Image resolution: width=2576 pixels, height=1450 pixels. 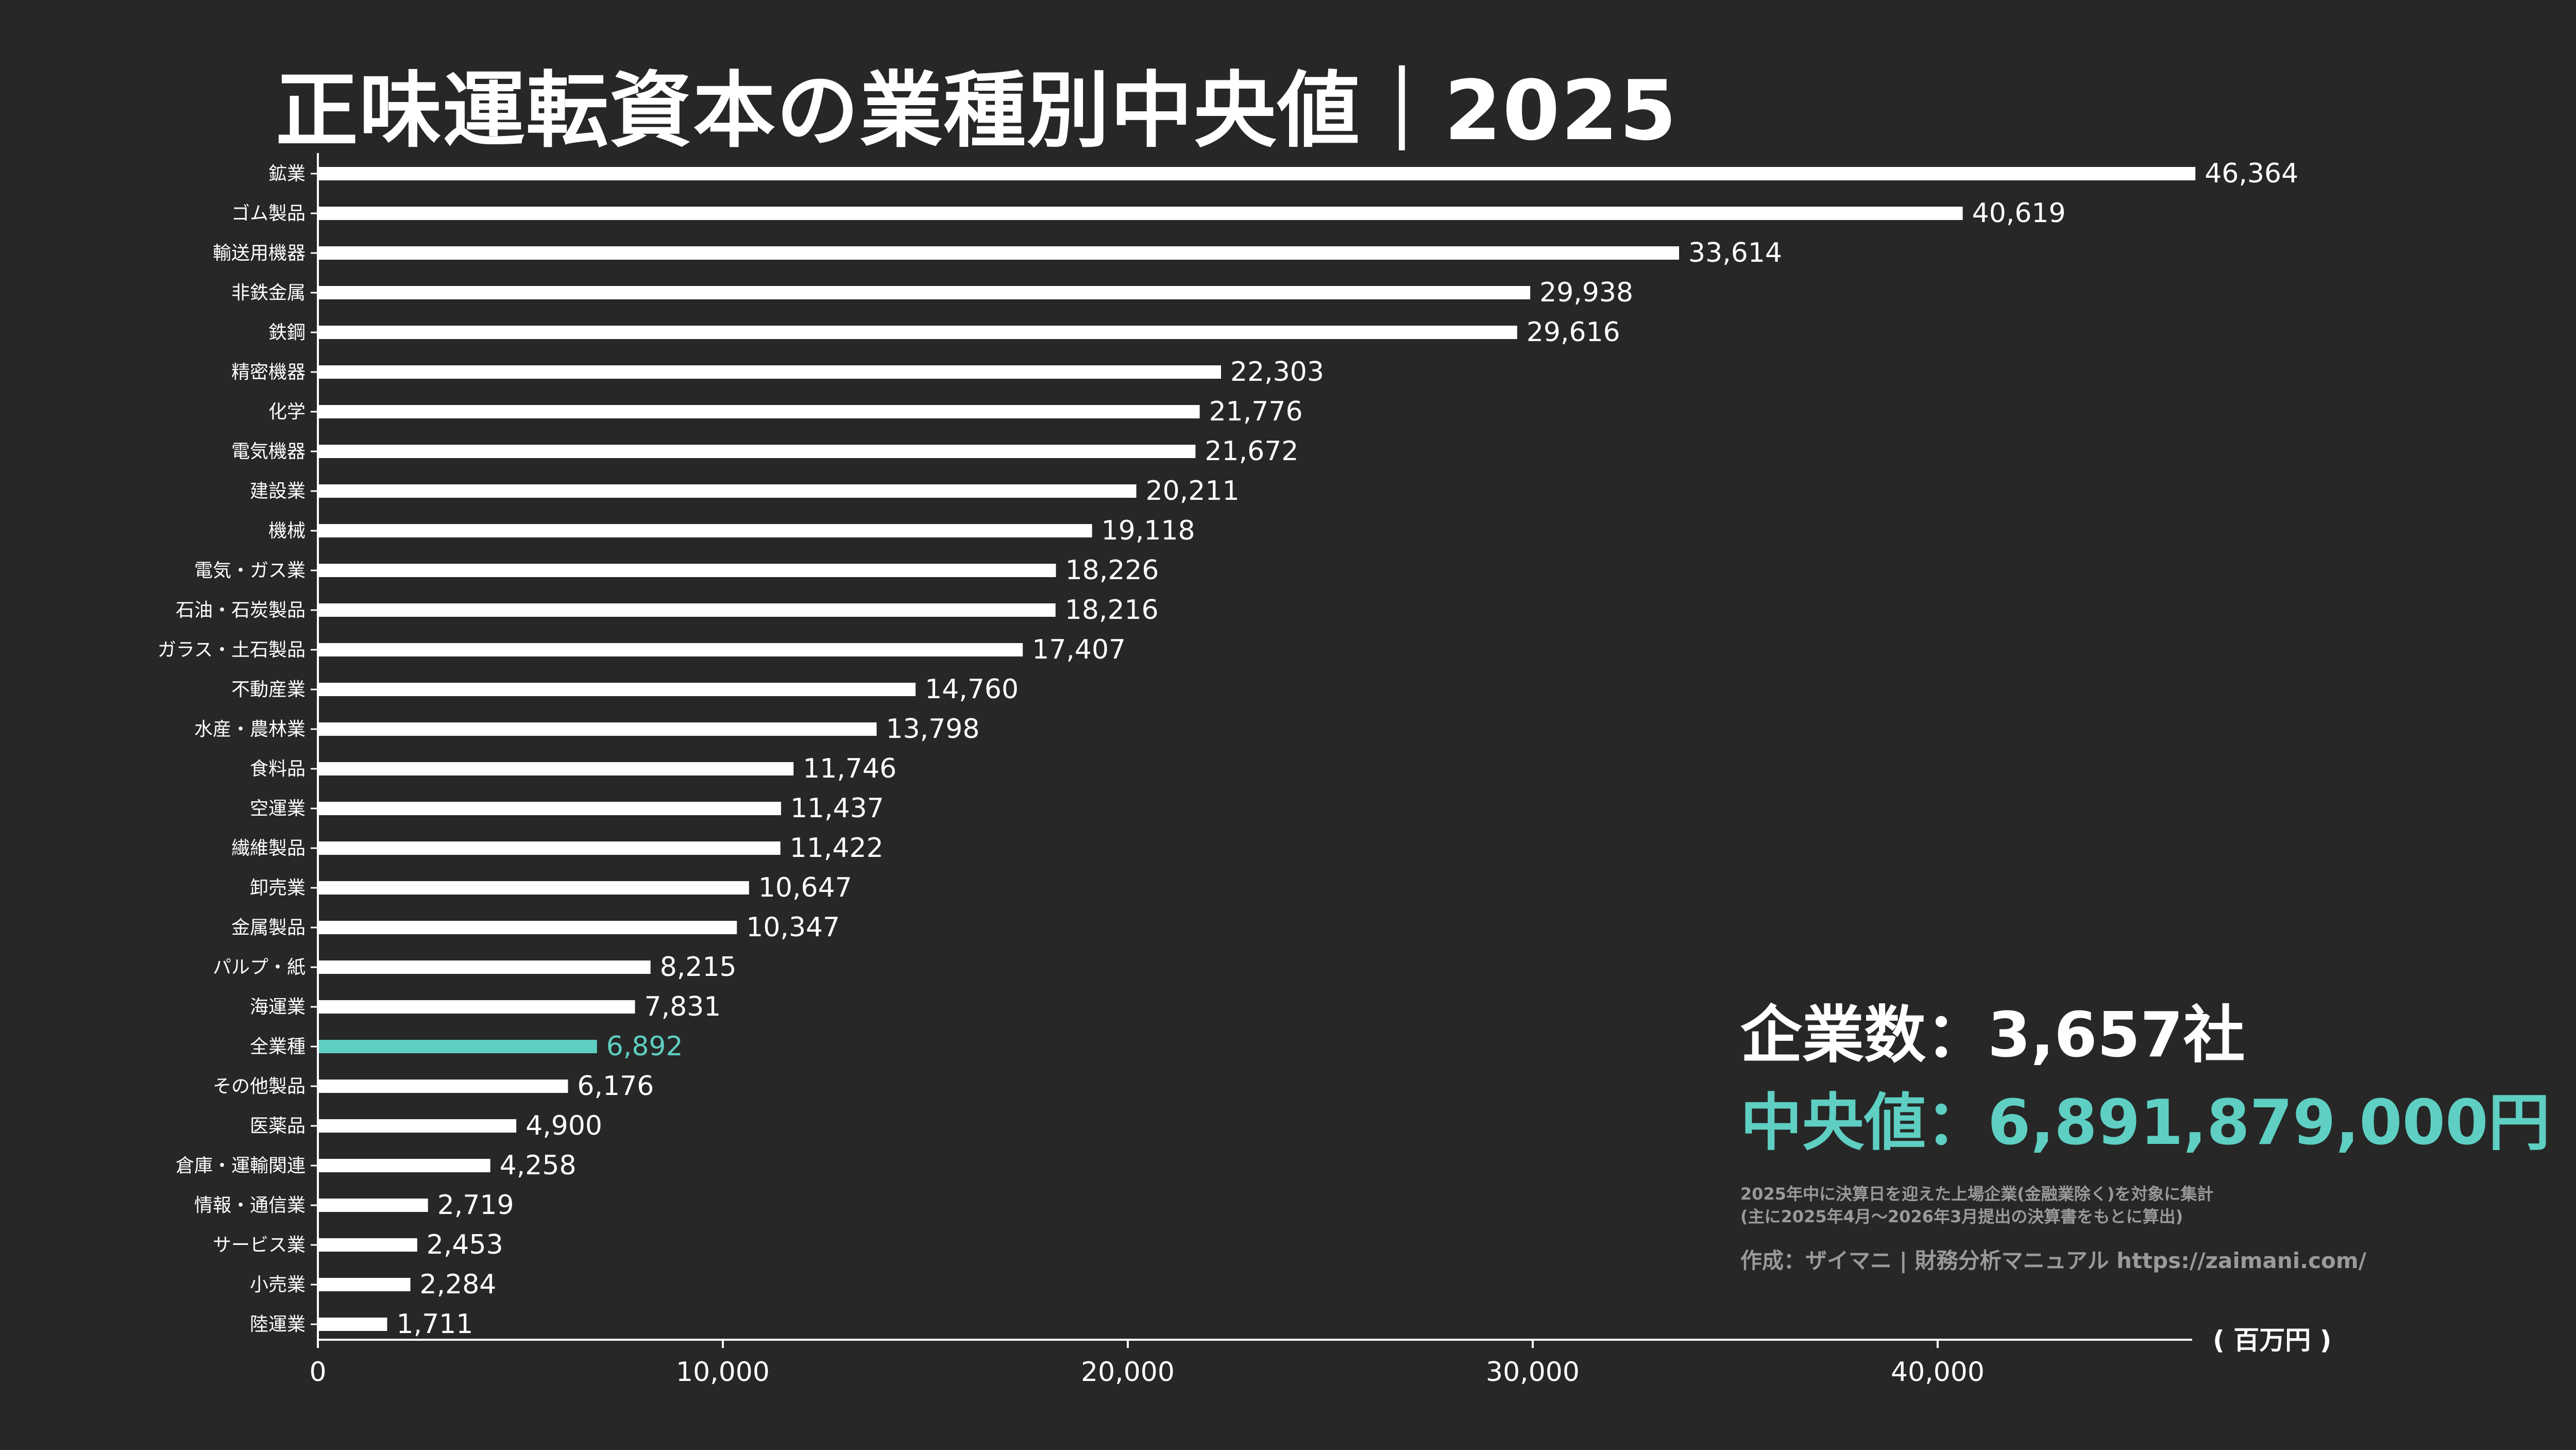 I want to click on value-label: 4,900, so click(x=564, y=1125).